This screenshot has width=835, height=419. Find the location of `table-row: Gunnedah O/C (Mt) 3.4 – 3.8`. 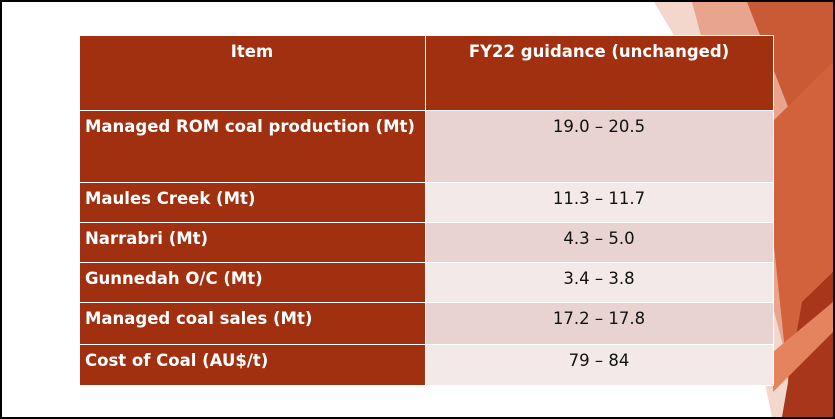

table-row: Gunnedah O/C (Mt) 3.4 – 3.8 is located at coordinates (426, 282).